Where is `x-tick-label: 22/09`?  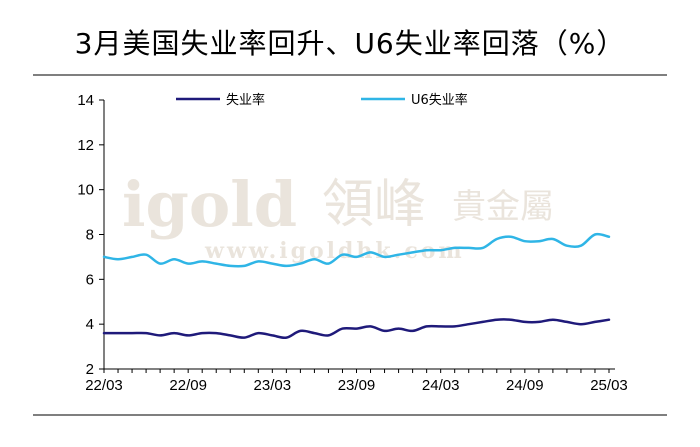 x-tick-label: 22/09 is located at coordinates (188, 385).